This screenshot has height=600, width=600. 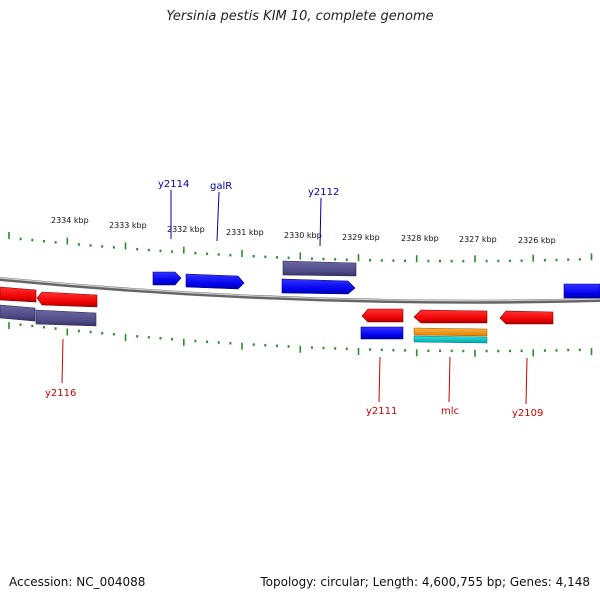 I want to click on gene-label-y2112: y2112, so click(x=323, y=192).